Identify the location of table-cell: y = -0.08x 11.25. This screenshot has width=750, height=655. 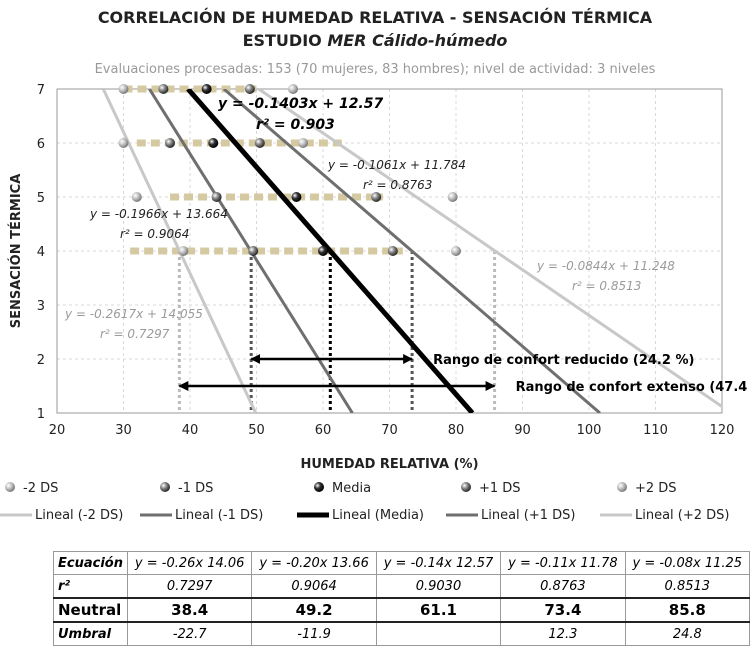
(687, 563).